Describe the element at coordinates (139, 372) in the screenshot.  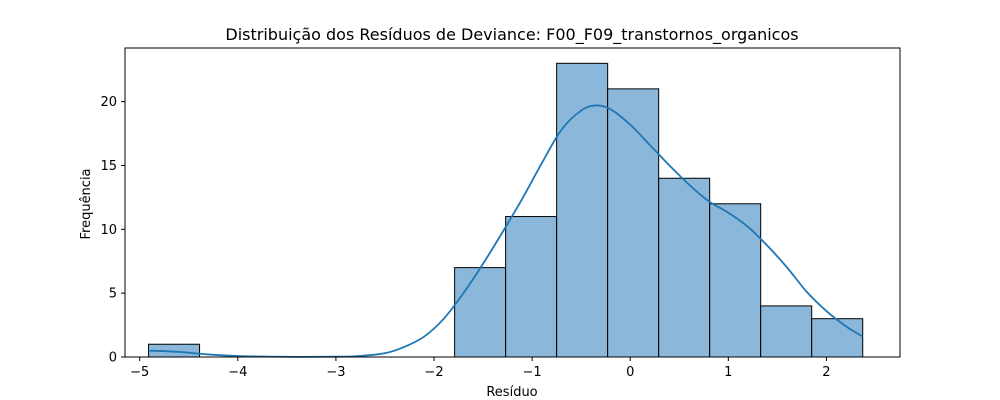
I see `x-tick-label: −5` at that location.